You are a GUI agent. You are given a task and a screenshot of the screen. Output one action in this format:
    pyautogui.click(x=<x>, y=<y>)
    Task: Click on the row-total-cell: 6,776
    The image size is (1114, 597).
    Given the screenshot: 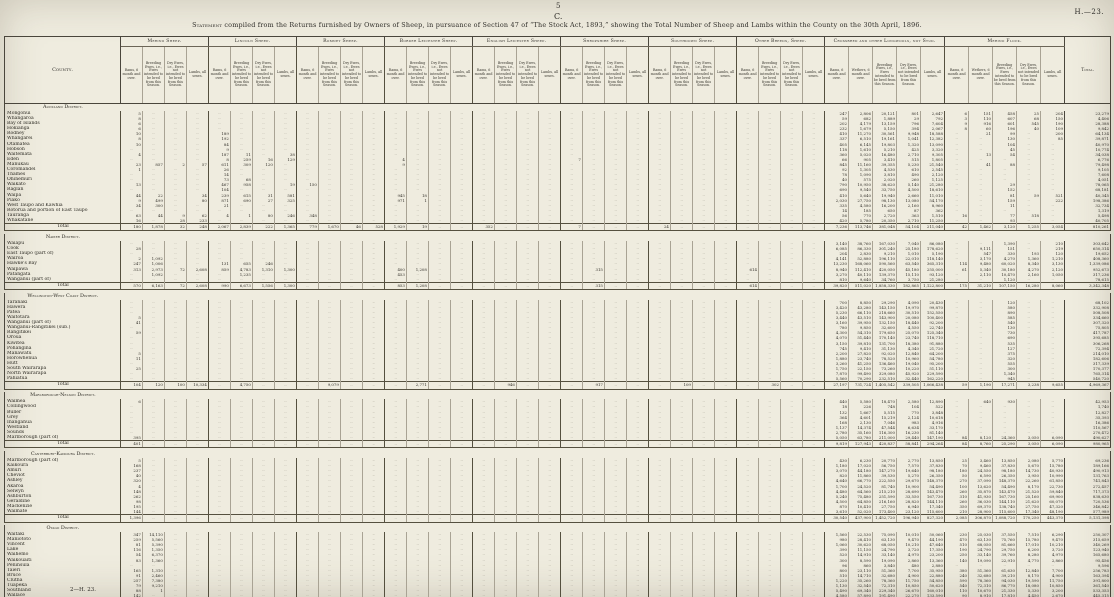 What is the action you would take?
    pyautogui.click(x=1088, y=159)
    